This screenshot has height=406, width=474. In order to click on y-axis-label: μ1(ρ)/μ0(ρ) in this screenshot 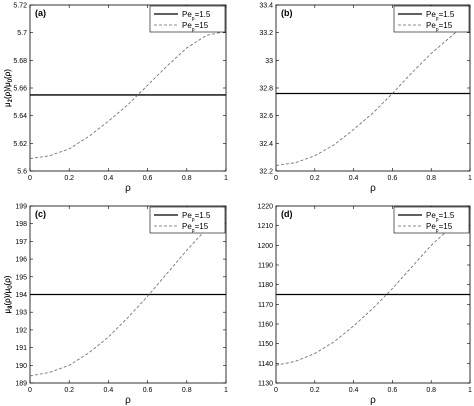, I will do `click(8, 88)`.